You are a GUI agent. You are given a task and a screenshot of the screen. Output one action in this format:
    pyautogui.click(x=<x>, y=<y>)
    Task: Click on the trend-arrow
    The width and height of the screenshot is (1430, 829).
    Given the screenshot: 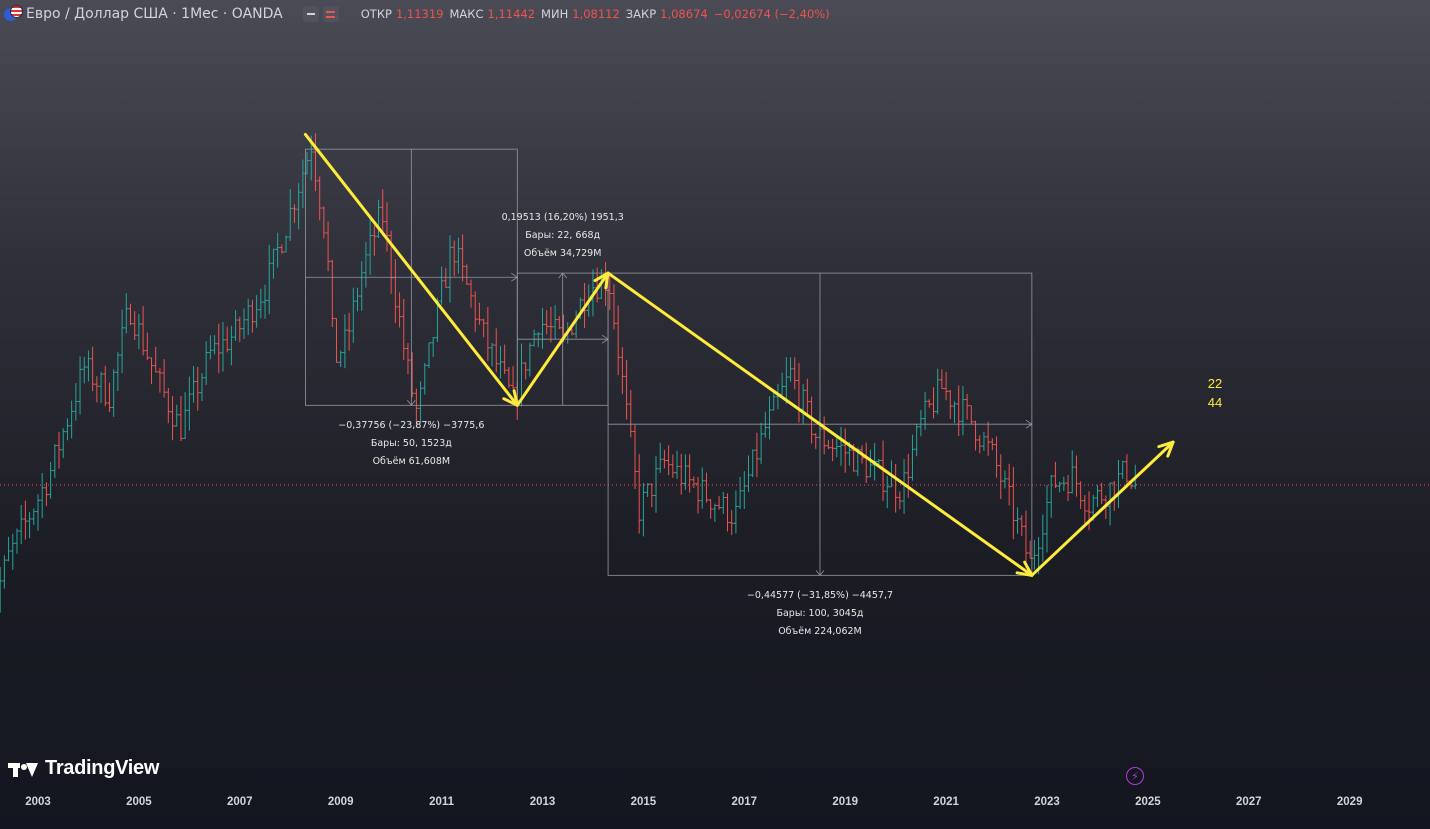 What is the action you would take?
    pyautogui.click(x=1102, y=508)
    